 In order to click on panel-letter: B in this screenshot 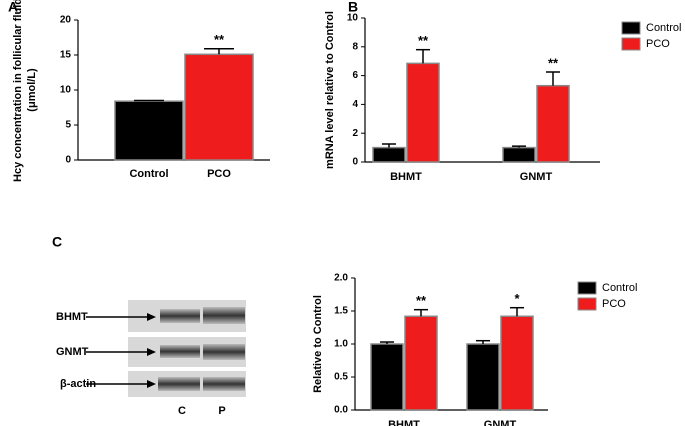, I will do `click(353, 7)`.